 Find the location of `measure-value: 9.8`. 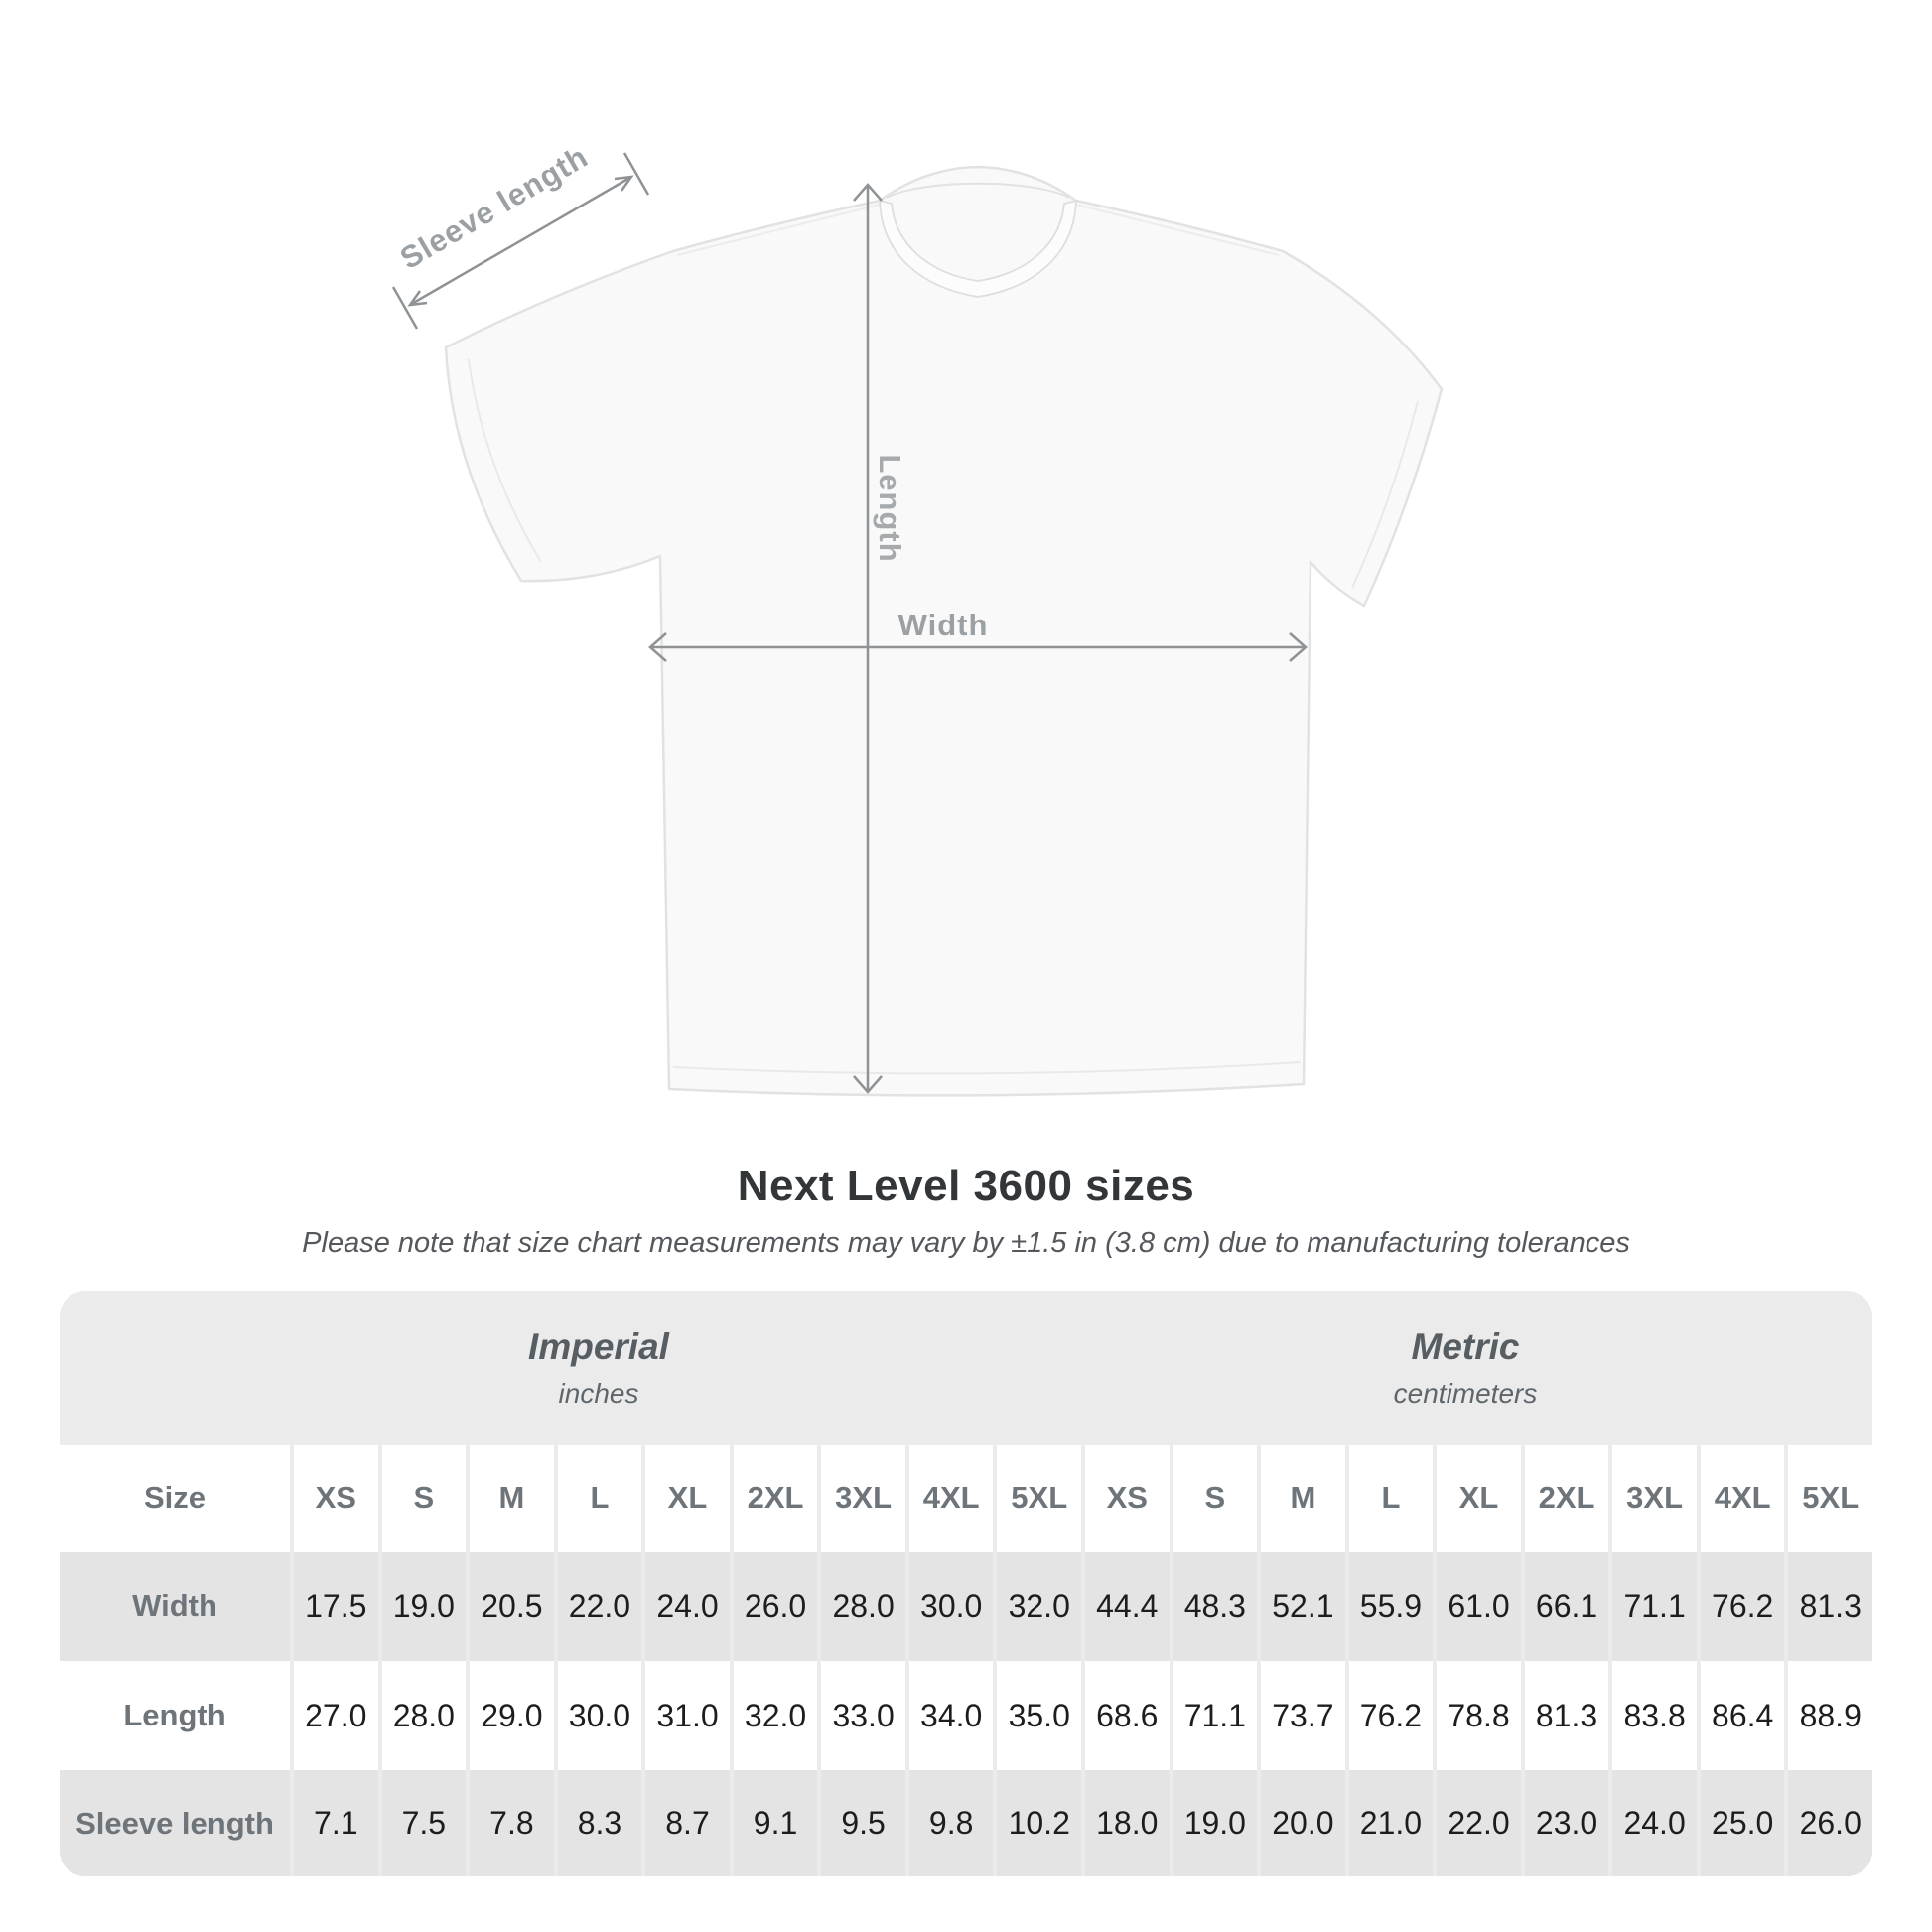

measure-value: 9.8 is located at coordinates (951, 1823).